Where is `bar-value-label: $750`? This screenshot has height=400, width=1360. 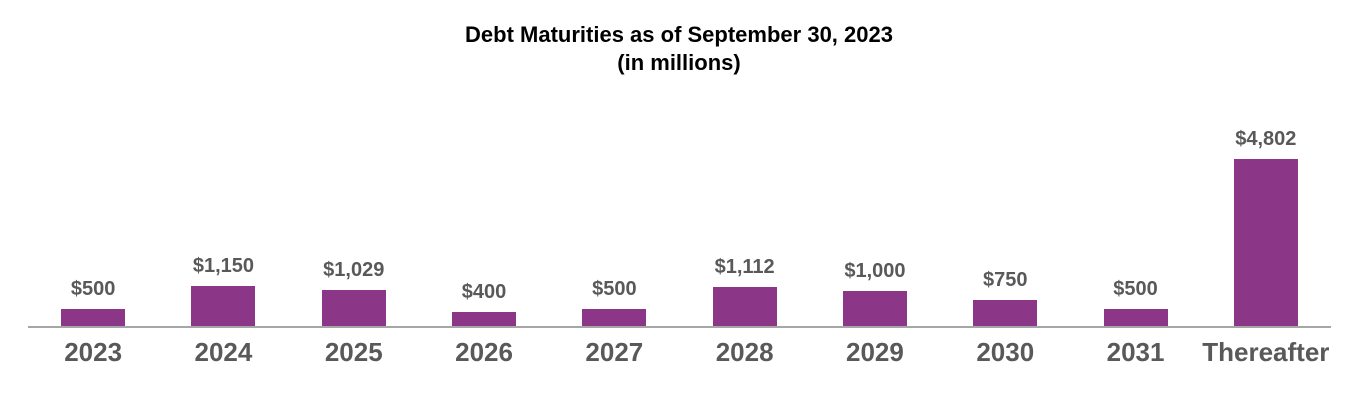
bar-value-label: $750 is located at coordinates (1005, 279).